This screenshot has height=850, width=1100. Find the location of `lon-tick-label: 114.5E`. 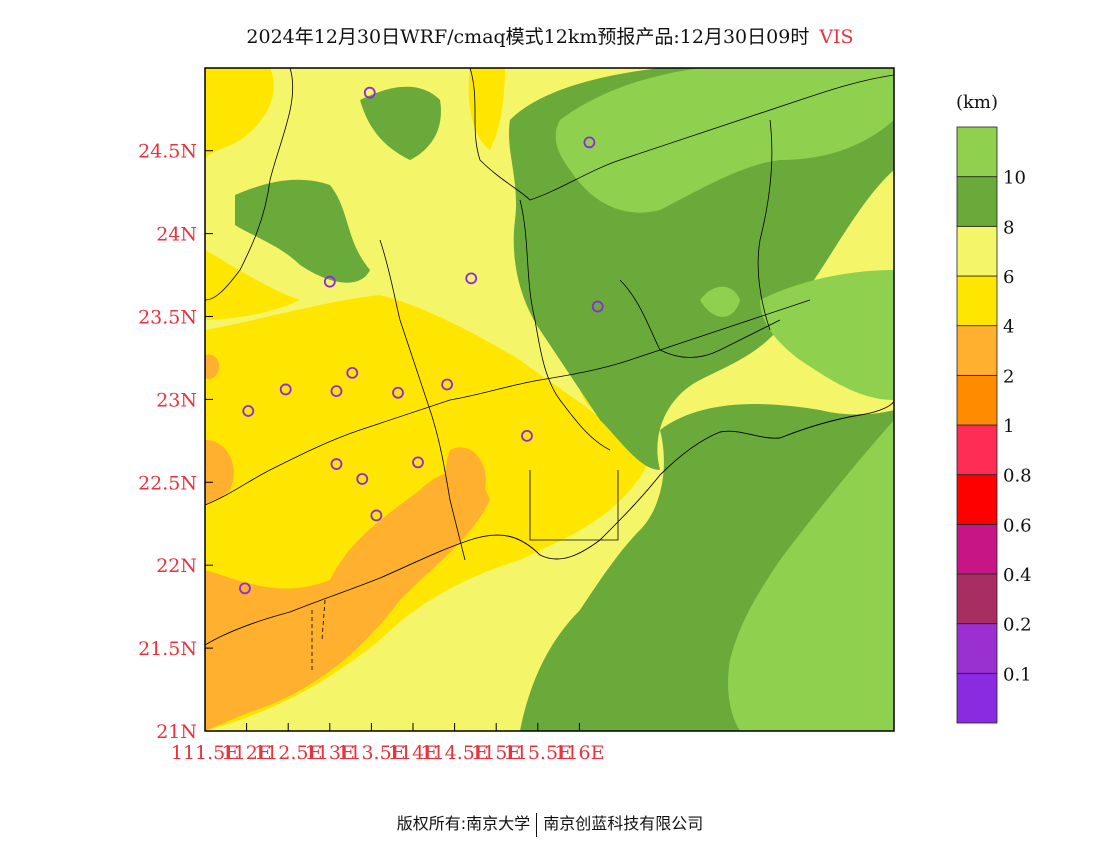

lon-tick-label: 114.5E is located at coordinates (454, 753).